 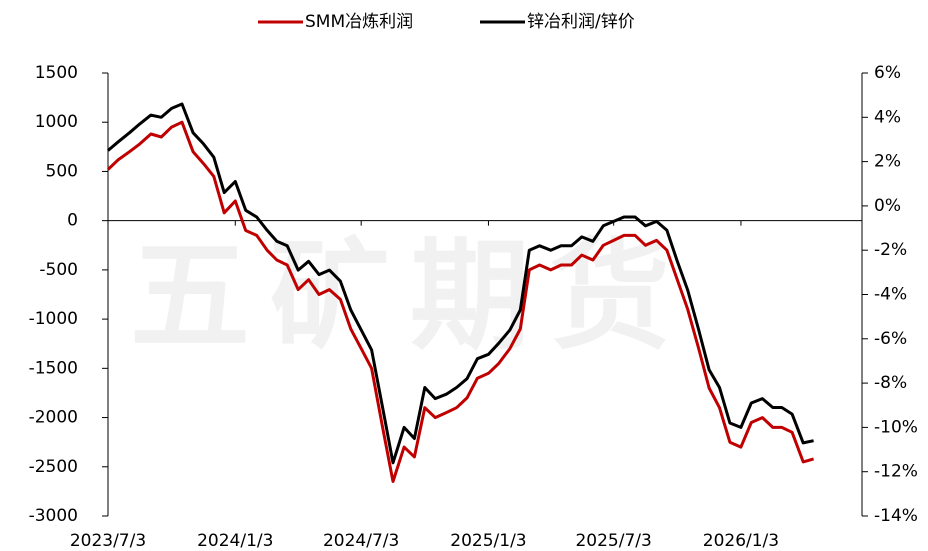 What do you see at coordinates (896, 472) in the screenshot?
I see `y2-tick-label: -12%` at bounding box center [896, 472].